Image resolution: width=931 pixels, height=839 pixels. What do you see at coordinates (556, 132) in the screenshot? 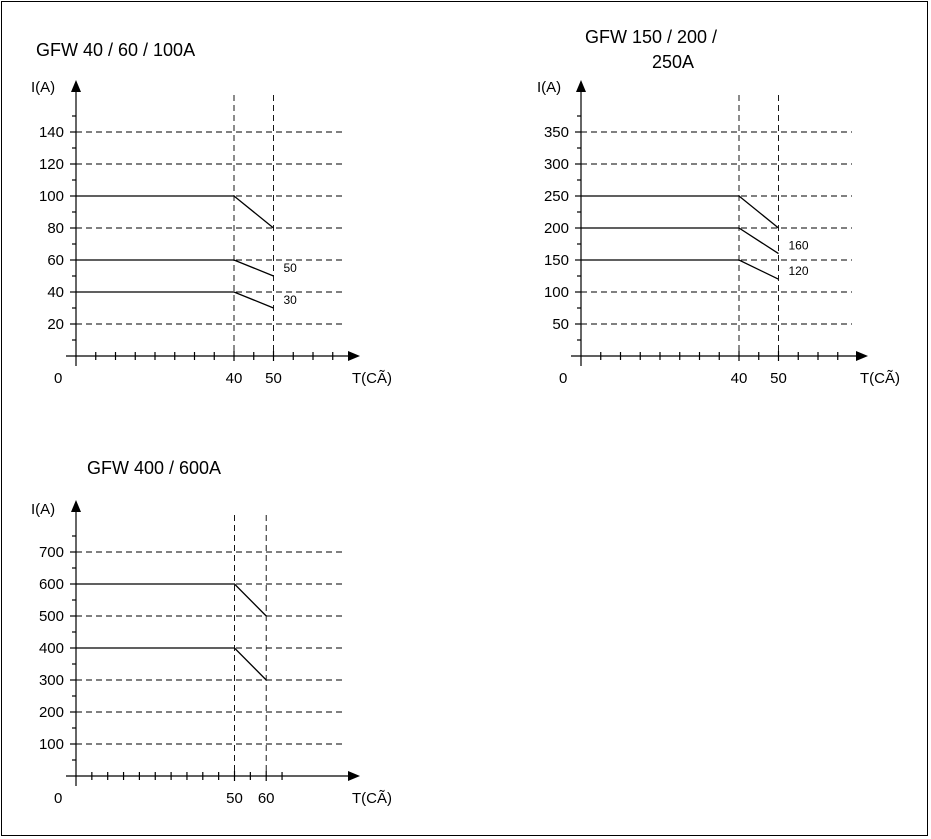
I see `y-tick-label: 350` at bounding box center [556, 132].